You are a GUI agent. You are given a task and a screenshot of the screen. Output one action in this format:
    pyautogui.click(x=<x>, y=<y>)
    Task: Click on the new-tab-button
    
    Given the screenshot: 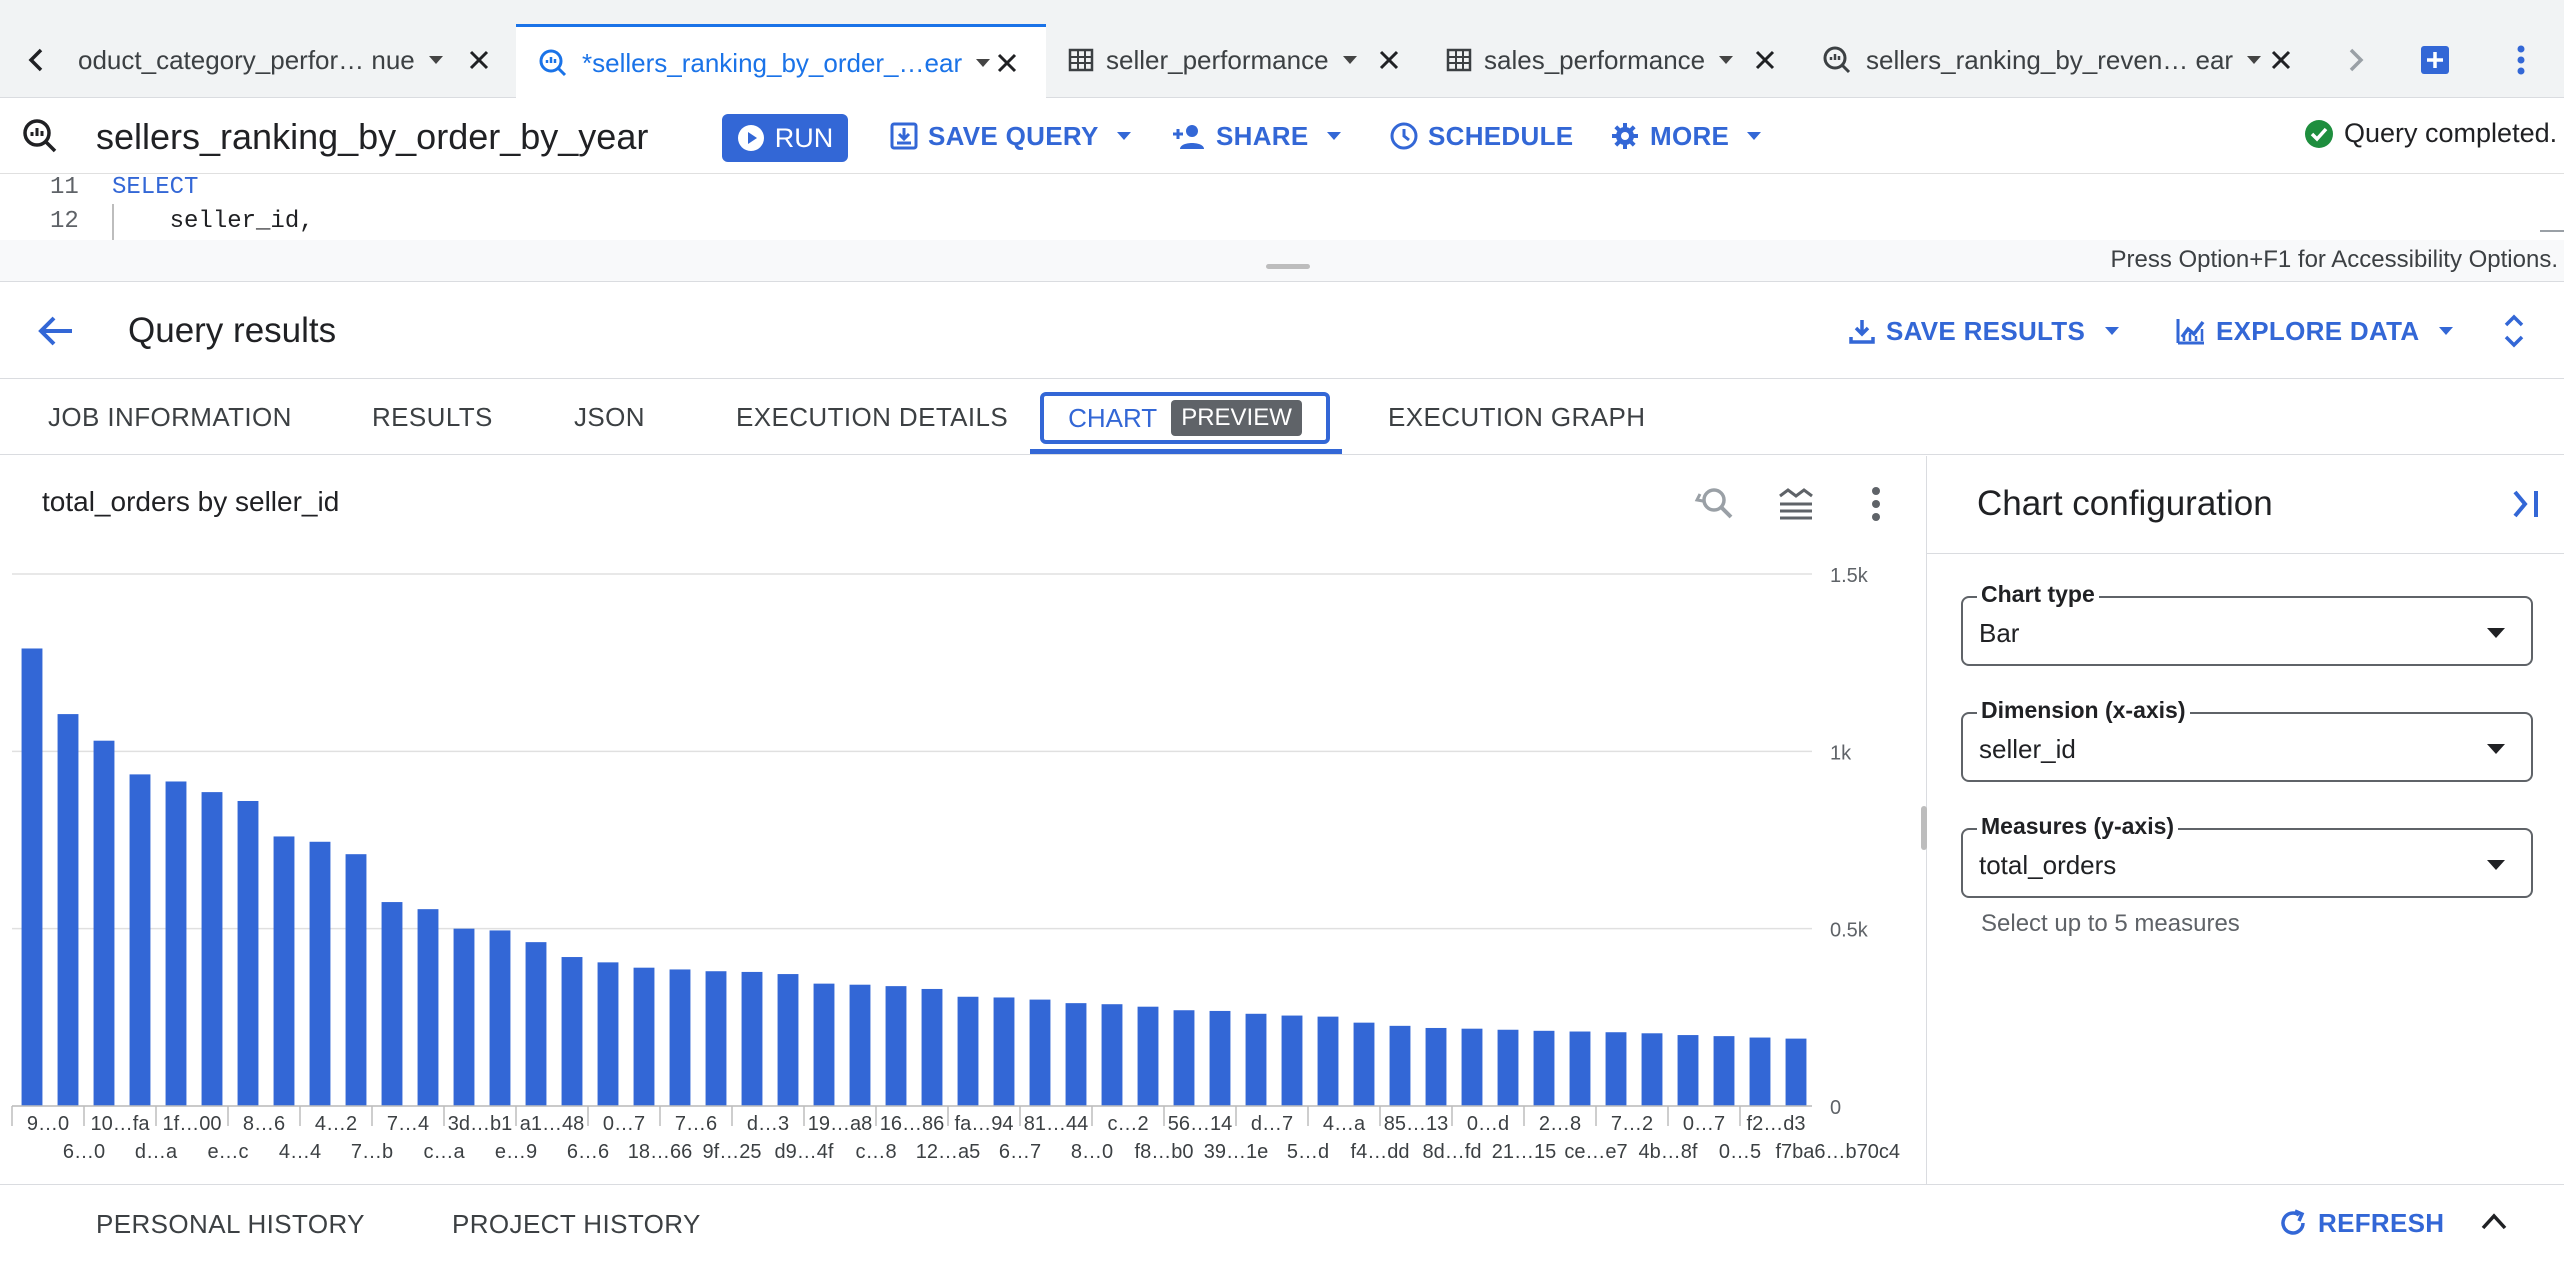 What is the action you would take?
    pyautogui.click(x=2435, y=60)
    